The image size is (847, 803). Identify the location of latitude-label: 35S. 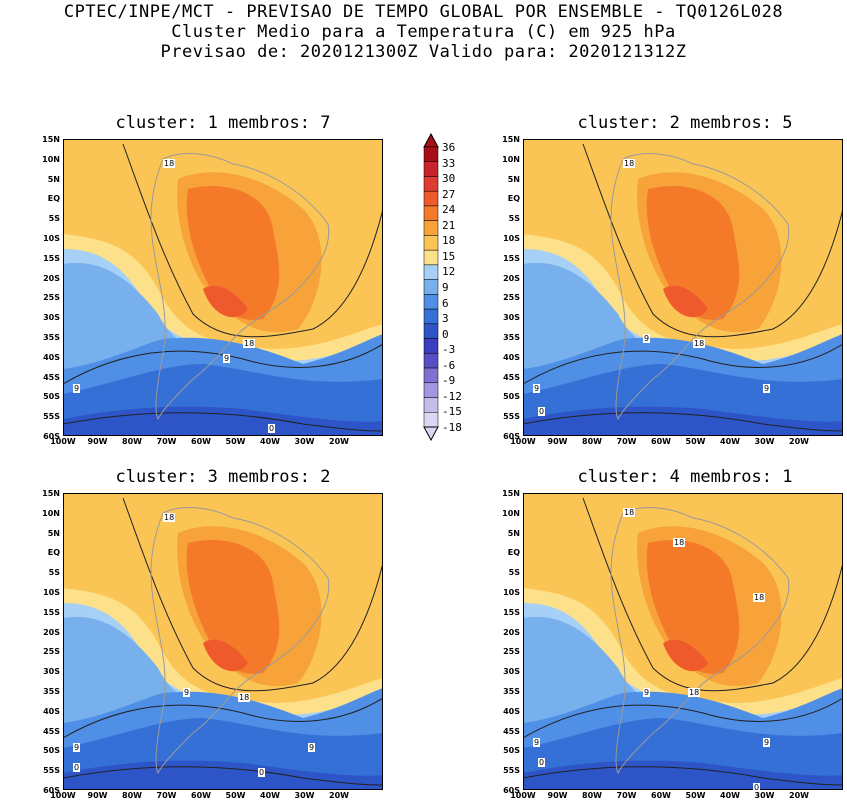
(511, 691).